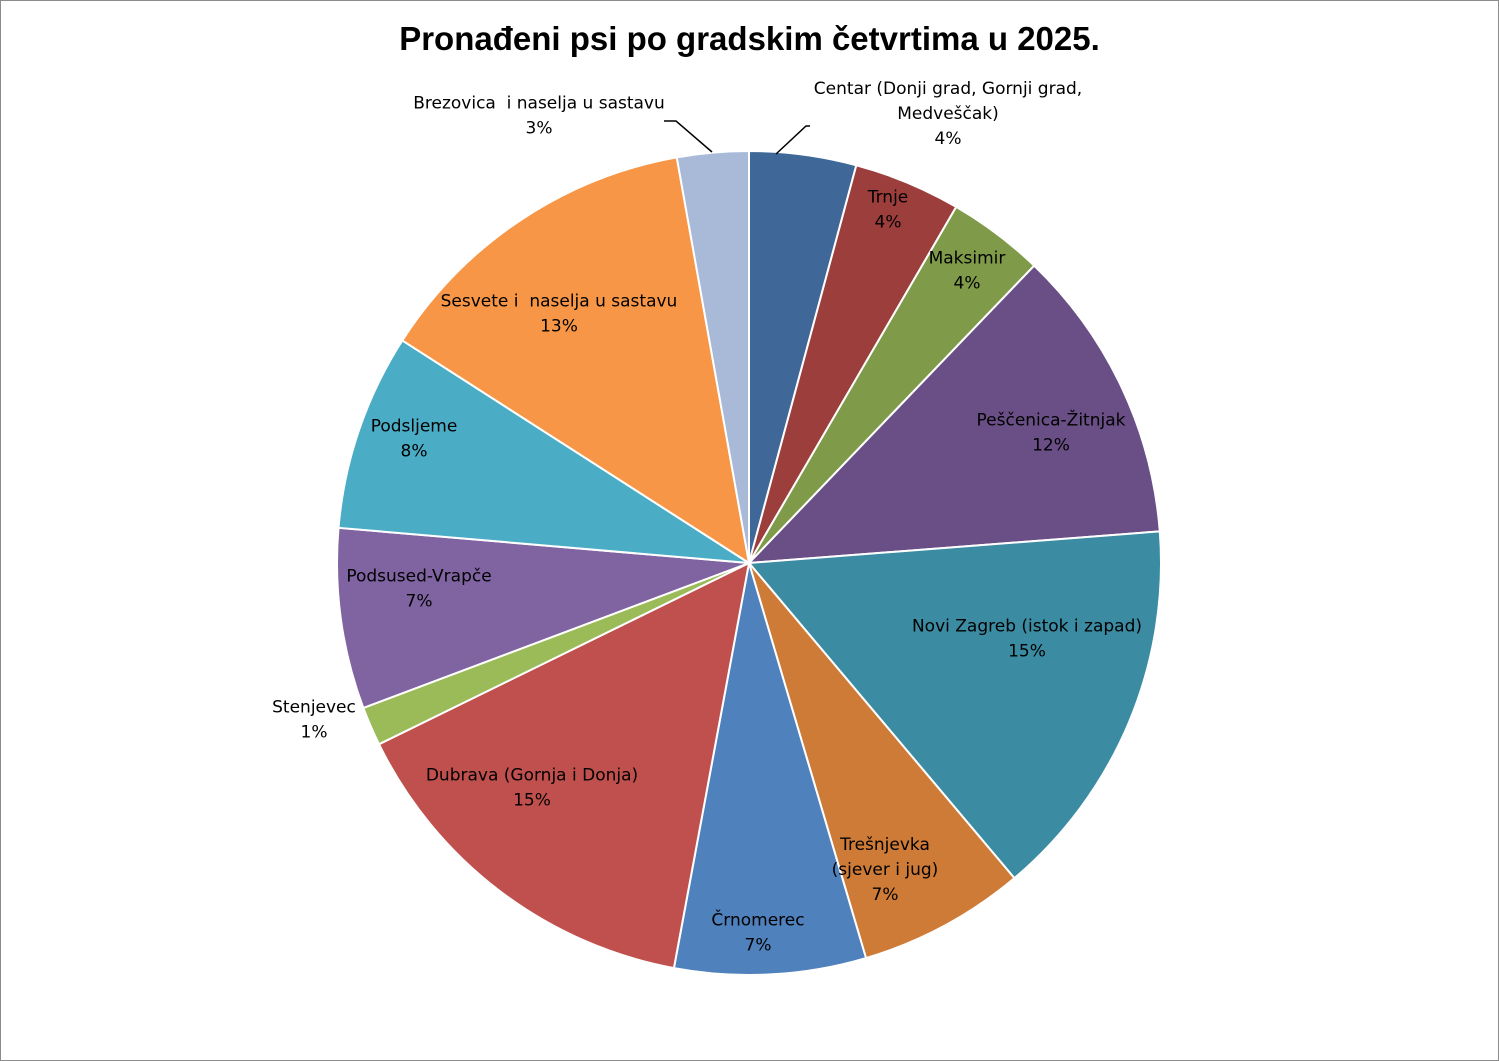 Image resolution: width=1499 pixels, height=1061 pixels. Describe the element at coordinates (532, 776) in the screenshot. I see `slice-name-label: Dubrava (Gornja i Donja)` at that location.